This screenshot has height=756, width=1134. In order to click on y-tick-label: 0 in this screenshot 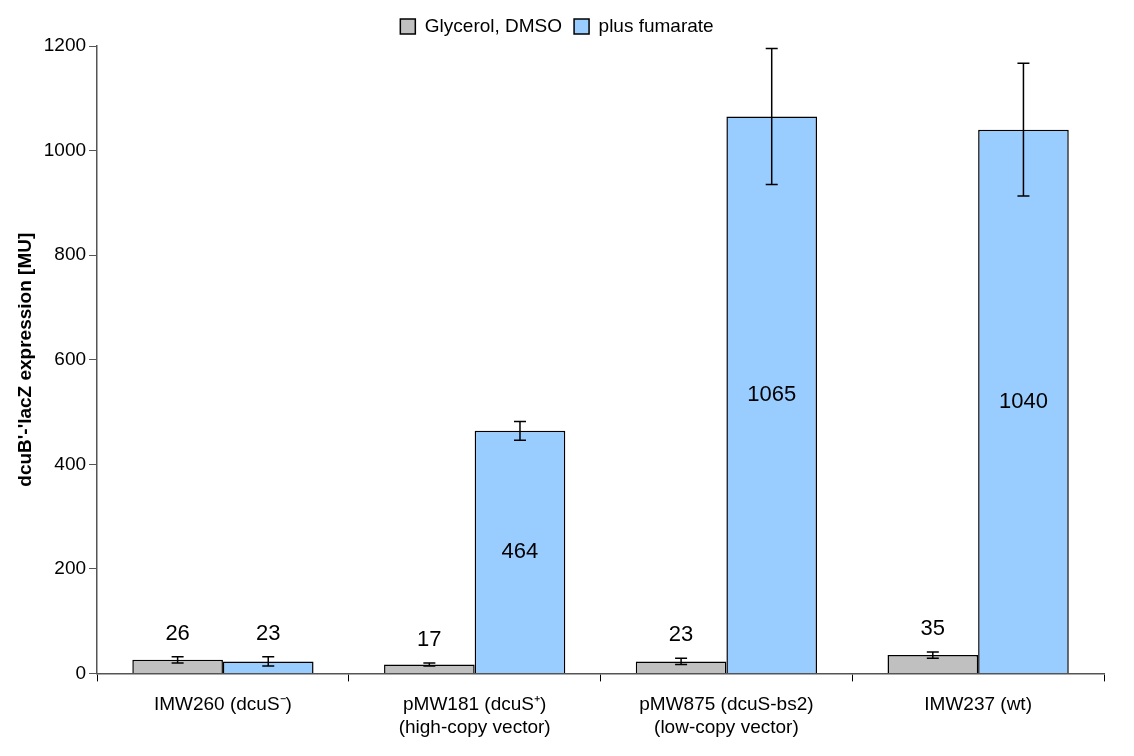, I will do `click(81, 672)`.